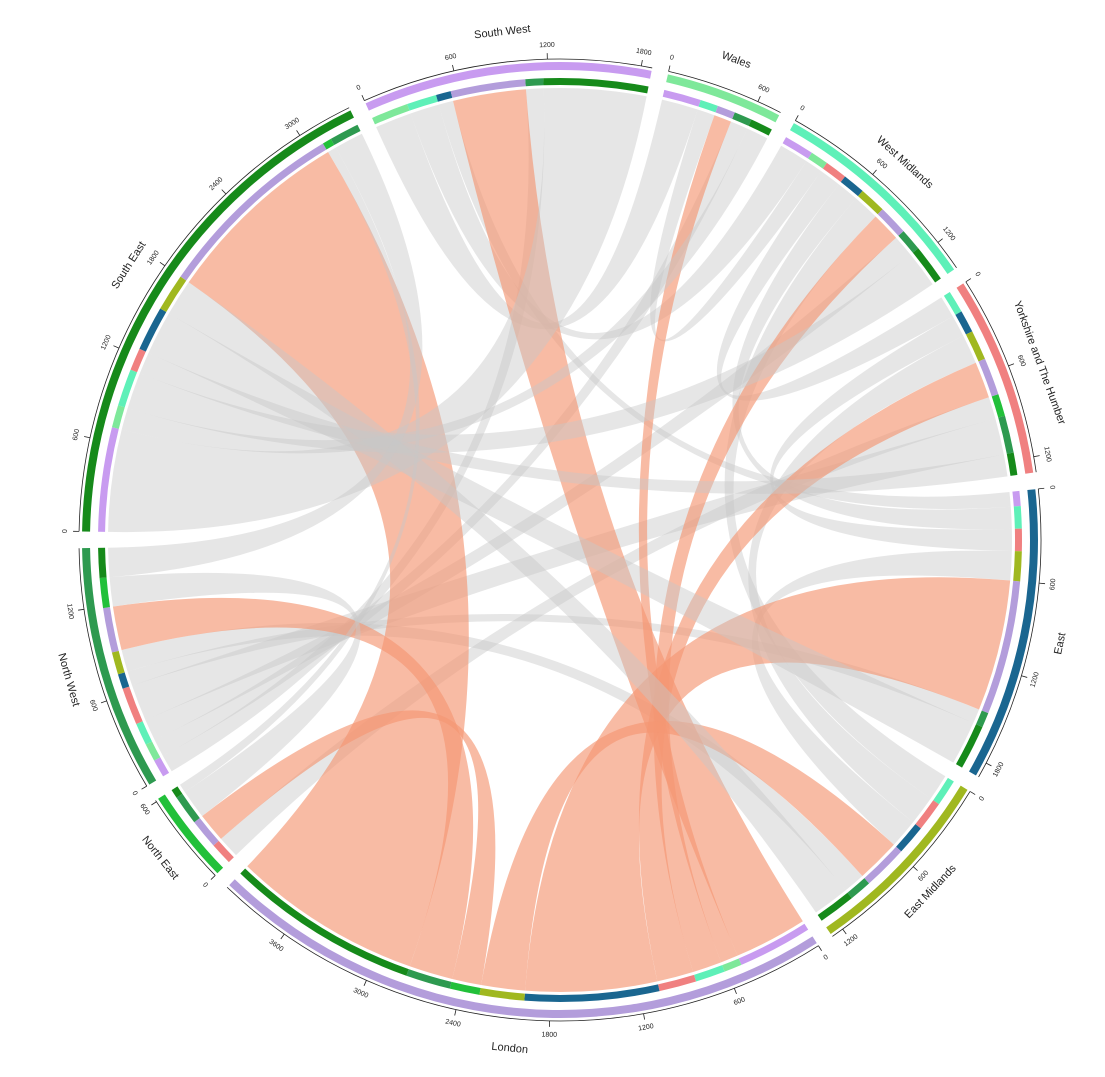 The image size is (1105, 1077). I want to click on tick-label: 2400, so click(453, 1024).